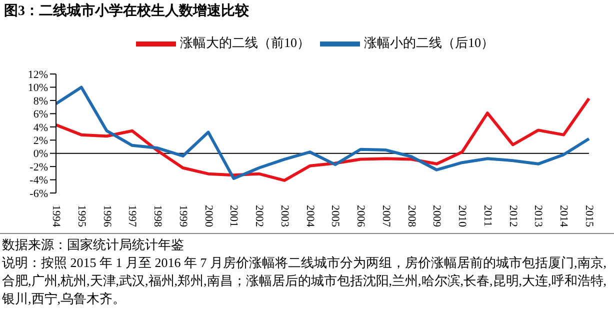 The height and width of the screenshot is (333, 614). What do you see at coordinates (40, 128) in the screenshot?
I see `y-tick-label: 4%` at bounding box center [40, 128].